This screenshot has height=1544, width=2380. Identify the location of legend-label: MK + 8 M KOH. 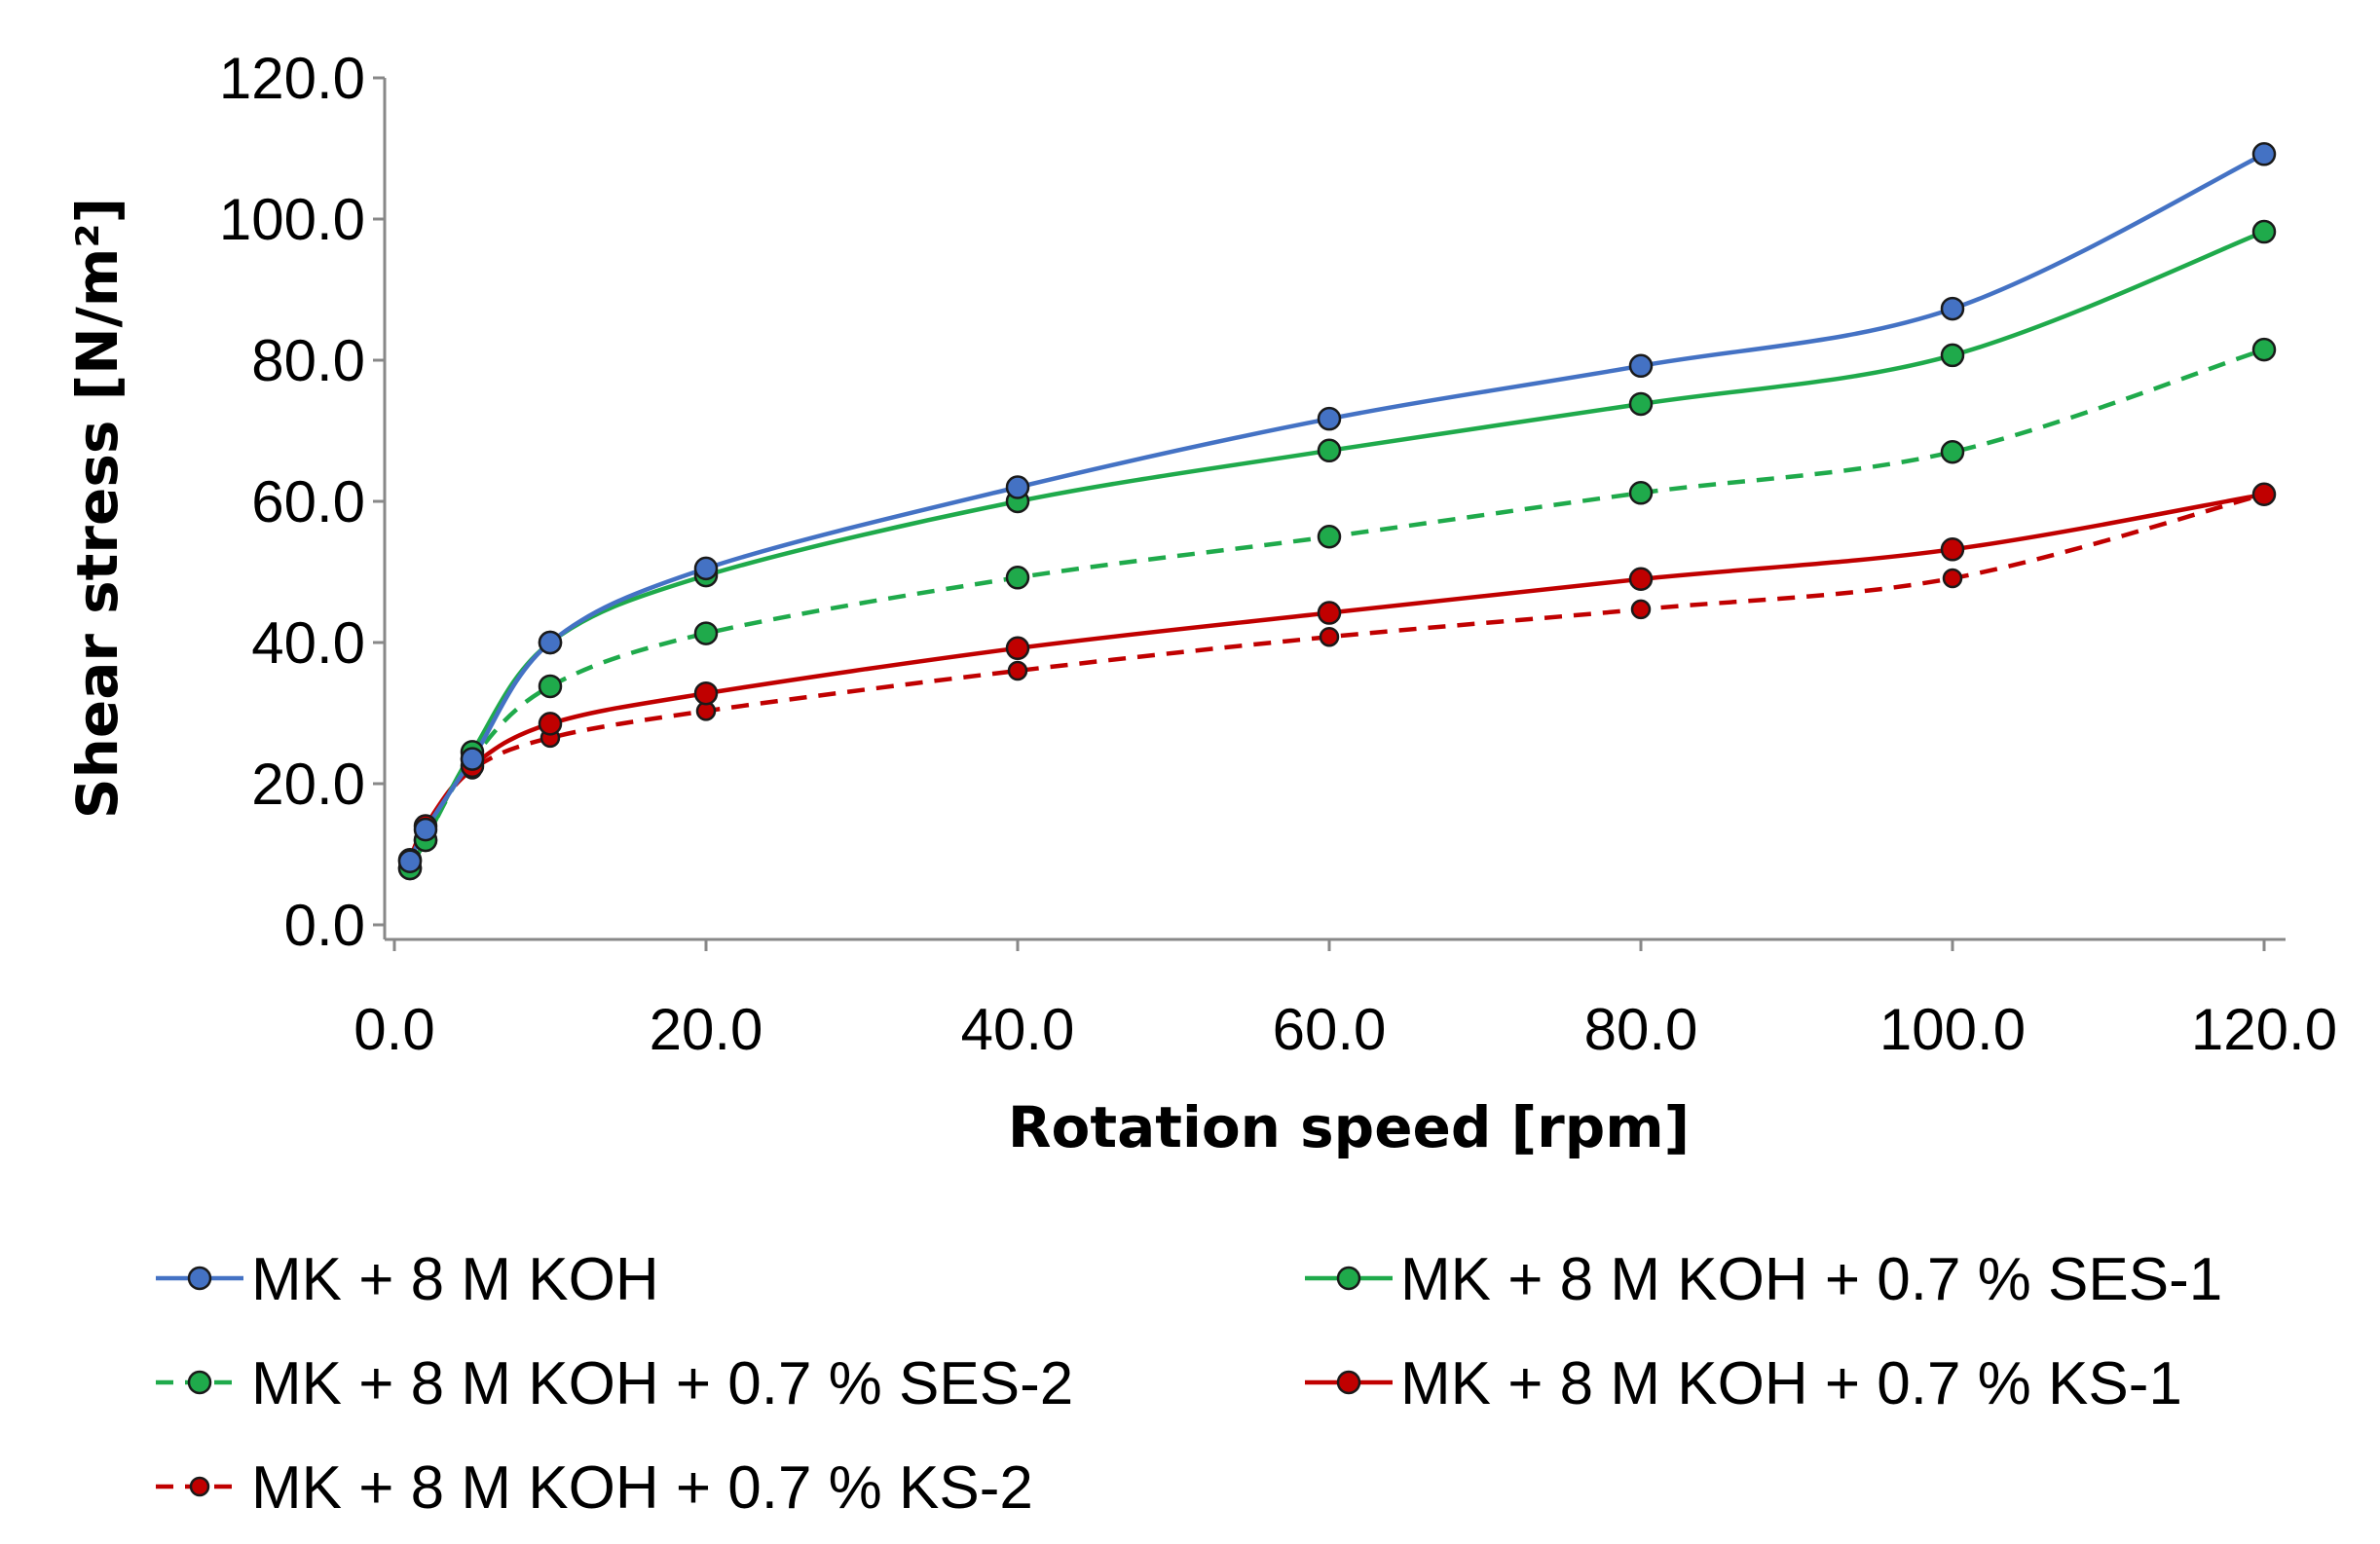
(455, 1280).